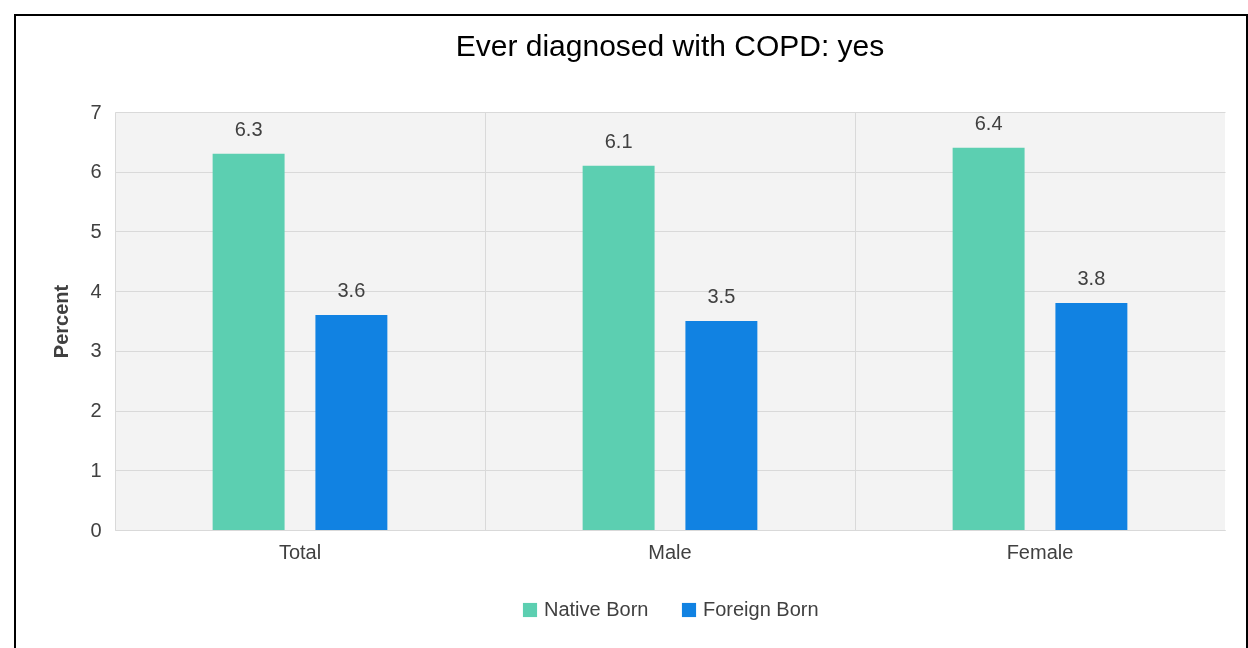  What do you see at coordinates (596, 609) in the screenshot?
I see `legend-label: Native Born` at bounding box center [596, 609].